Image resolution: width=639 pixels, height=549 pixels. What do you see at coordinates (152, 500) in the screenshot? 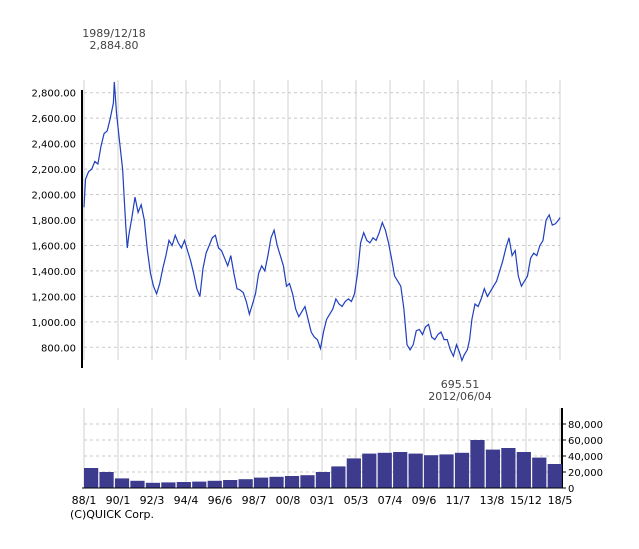
I see `x-tick-label: 92/3` at bounding box center [152, 500].